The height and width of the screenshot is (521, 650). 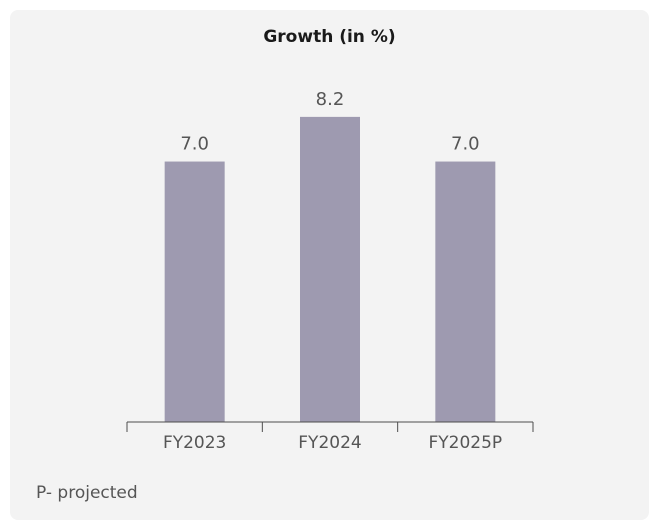 I want to click on footnote: P- projected, so click(x=87, y=493).